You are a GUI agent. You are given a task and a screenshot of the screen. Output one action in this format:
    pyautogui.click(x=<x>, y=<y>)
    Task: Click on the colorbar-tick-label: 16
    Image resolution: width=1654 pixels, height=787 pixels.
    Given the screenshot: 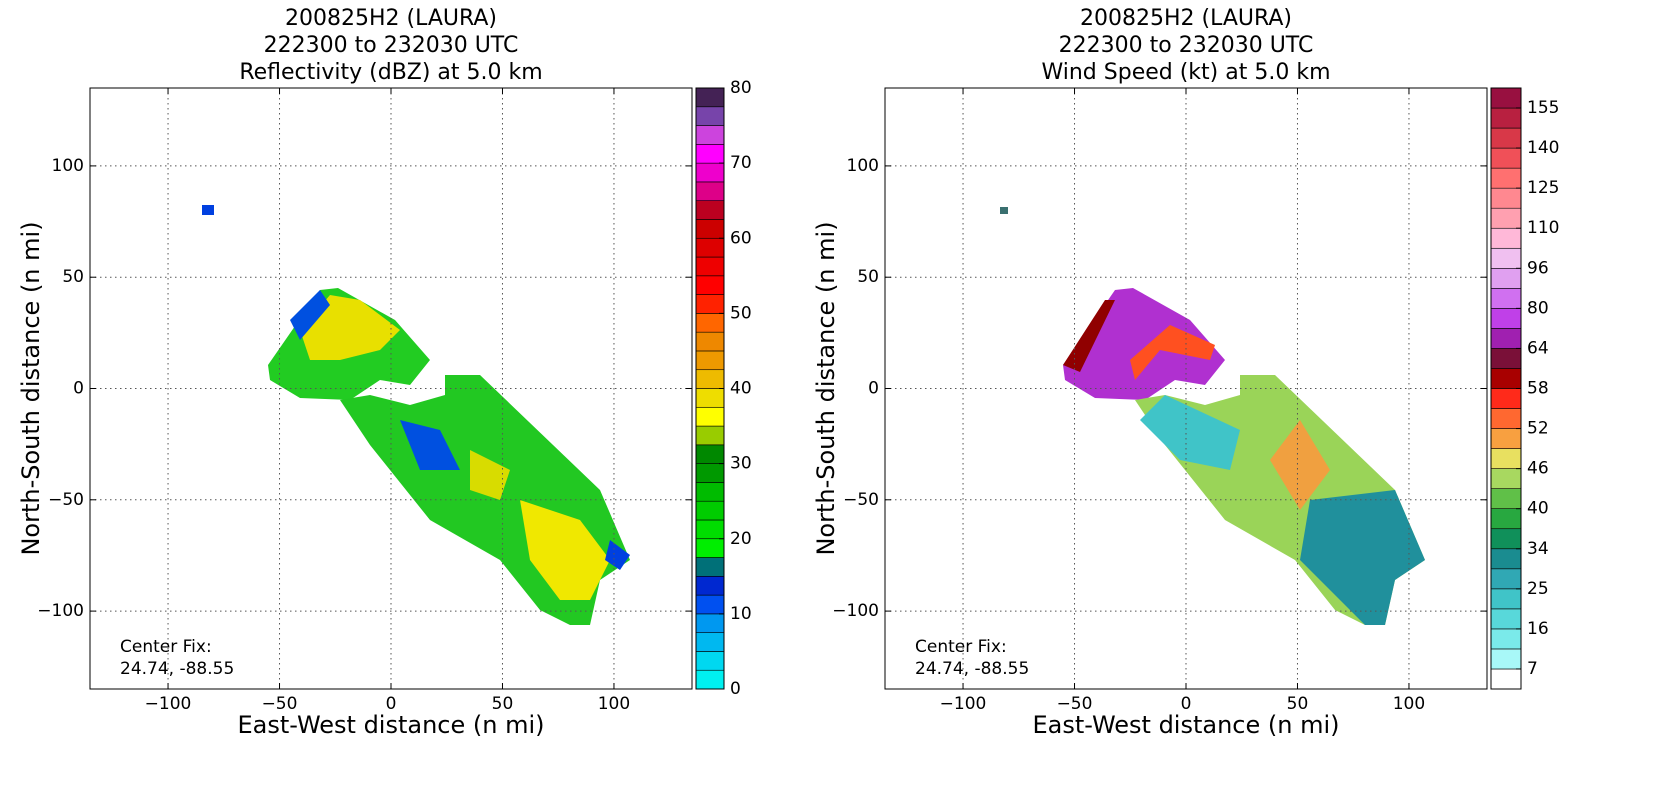 What is the action you would take?
    pyautogui.click(x=1538, y=629)
    